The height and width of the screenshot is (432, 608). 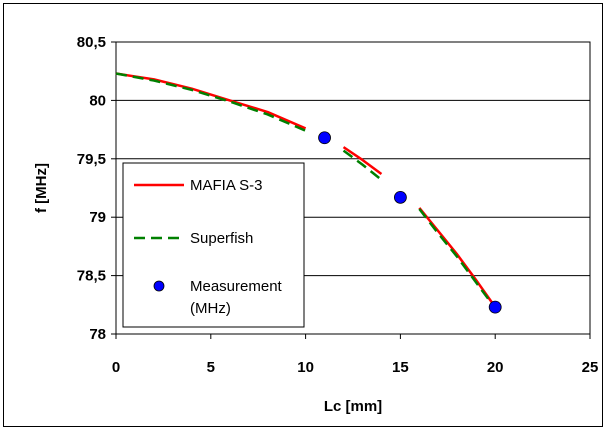 What do you see at coordinates (97, 217) in the screenshot?
I see `y-tick-label: 79` at bounding box center [97, 217].